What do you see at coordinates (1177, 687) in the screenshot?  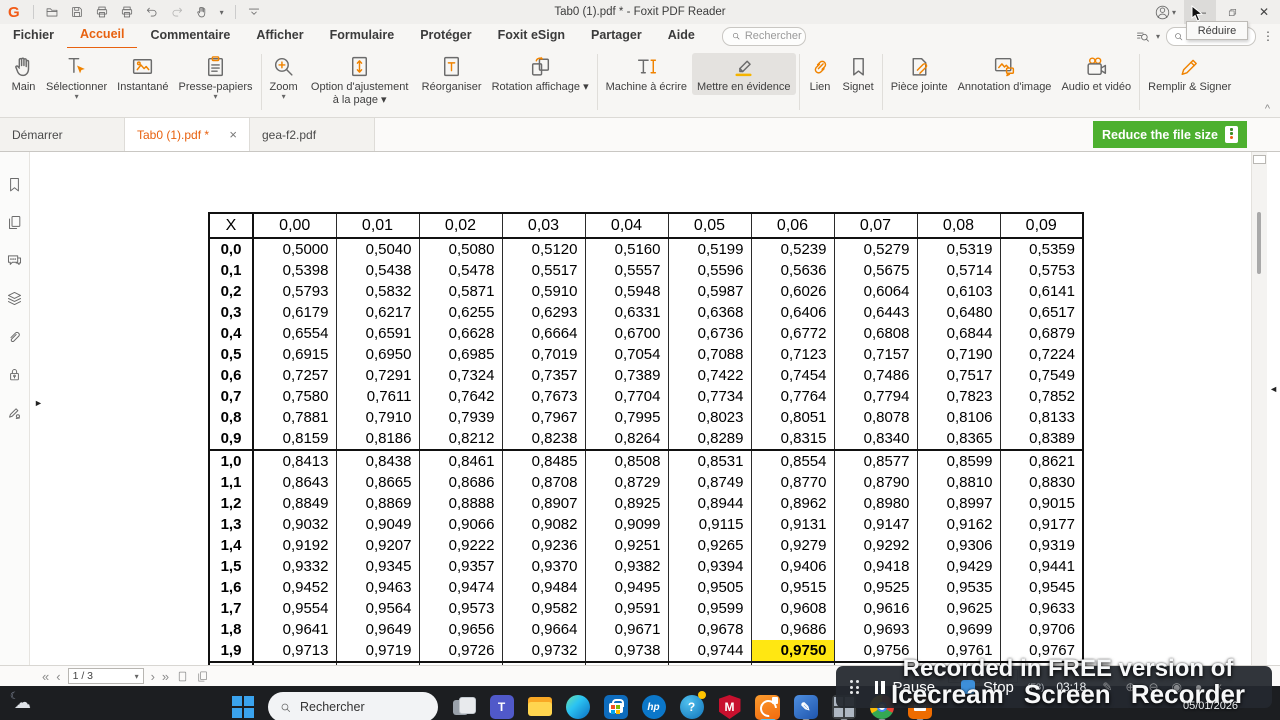 I see `webcam-icon: ◉` at bounding box center [1177, 687].